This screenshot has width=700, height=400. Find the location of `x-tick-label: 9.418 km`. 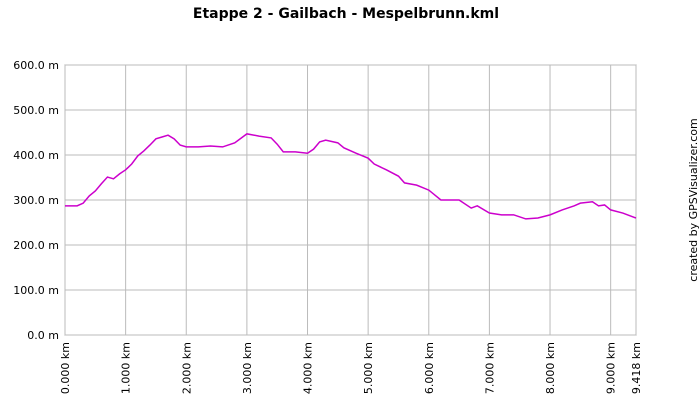

x-tick-label: 9.418 km is located at coordinates (636, 368).